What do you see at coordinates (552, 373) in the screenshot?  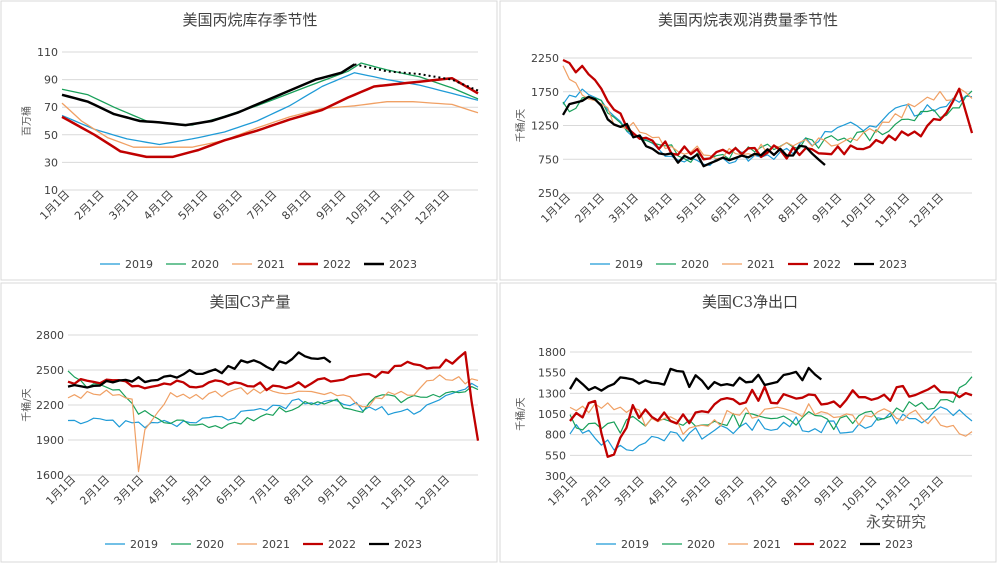 I see `y-tick-label: 1550` at bounding box center [552, 373].